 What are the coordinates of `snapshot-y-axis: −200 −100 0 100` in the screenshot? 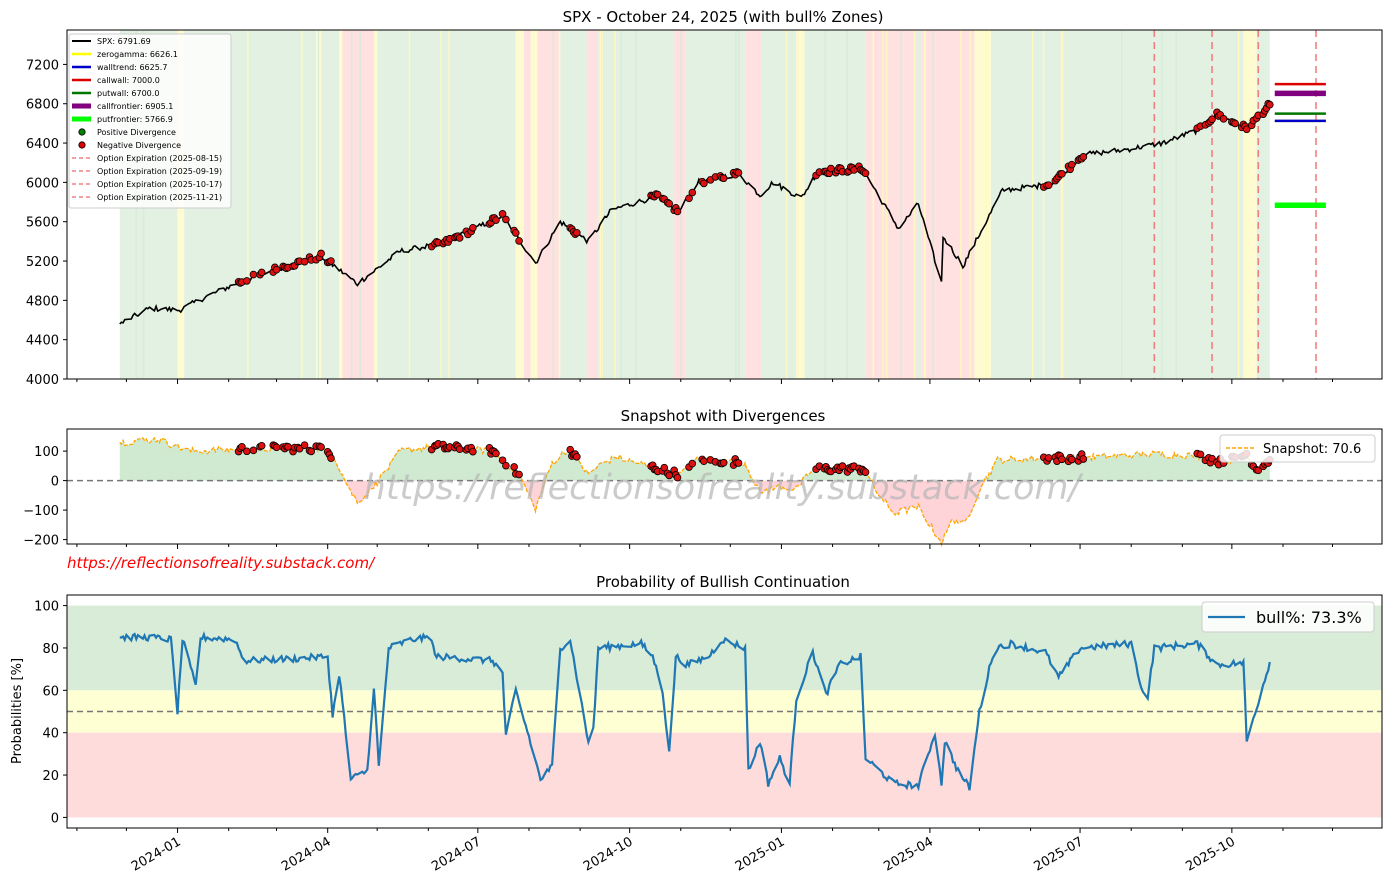 It's located at (45, 497).